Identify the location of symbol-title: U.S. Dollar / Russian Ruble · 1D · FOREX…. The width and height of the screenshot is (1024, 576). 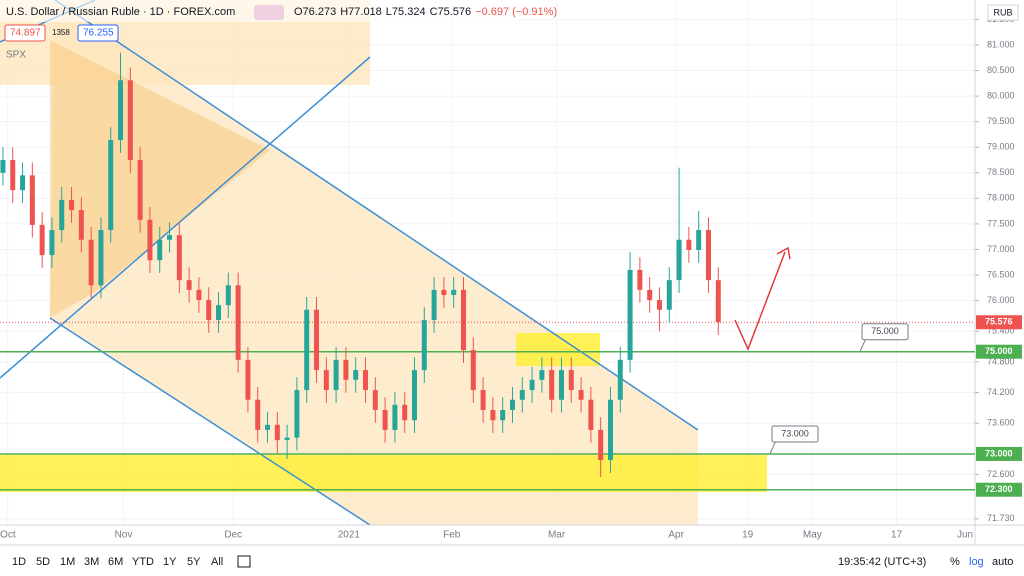
(120, 12).